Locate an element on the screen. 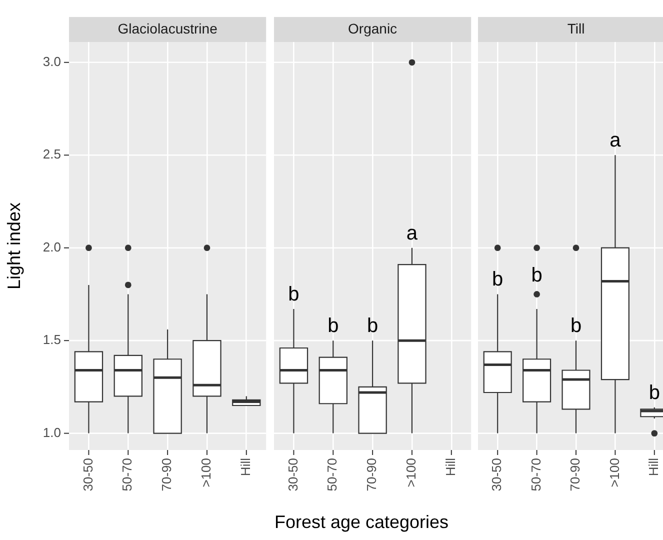 Image resolution: width=663 pixels, height=540 pixels. y-tick-label: 2.0 is located at coordinates (51, 246).